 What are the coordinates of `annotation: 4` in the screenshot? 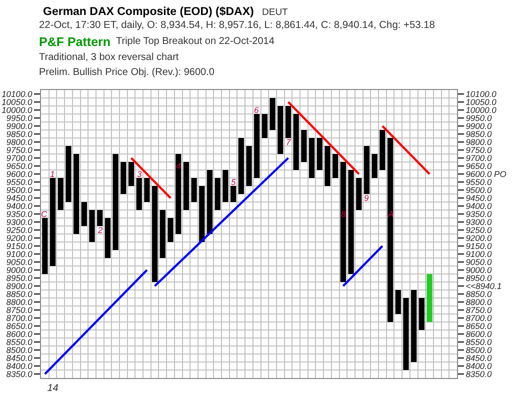 It's located at (178, 166).